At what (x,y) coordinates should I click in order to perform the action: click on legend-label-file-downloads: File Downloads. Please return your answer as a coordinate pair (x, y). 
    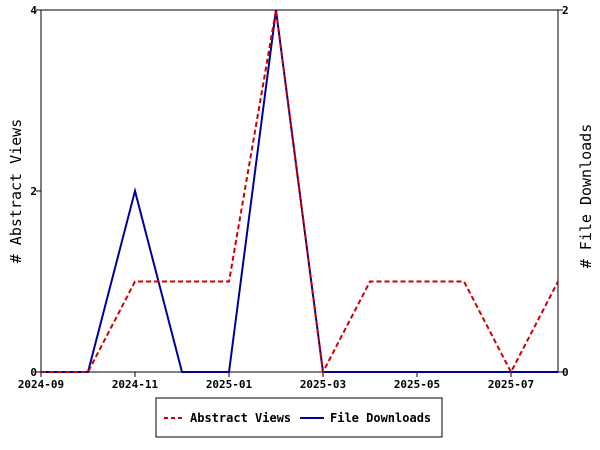
    Looking at the image, I should click on (380, 418).